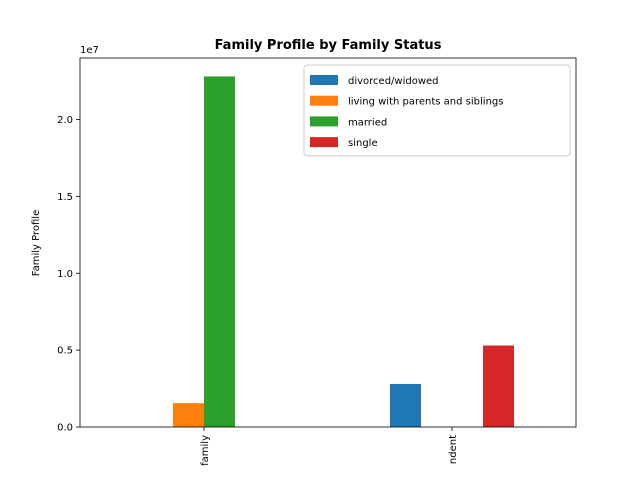 This screenshot has height=480, width=640. I want to click on y-tick-label: 2.0, so click(65, 120).